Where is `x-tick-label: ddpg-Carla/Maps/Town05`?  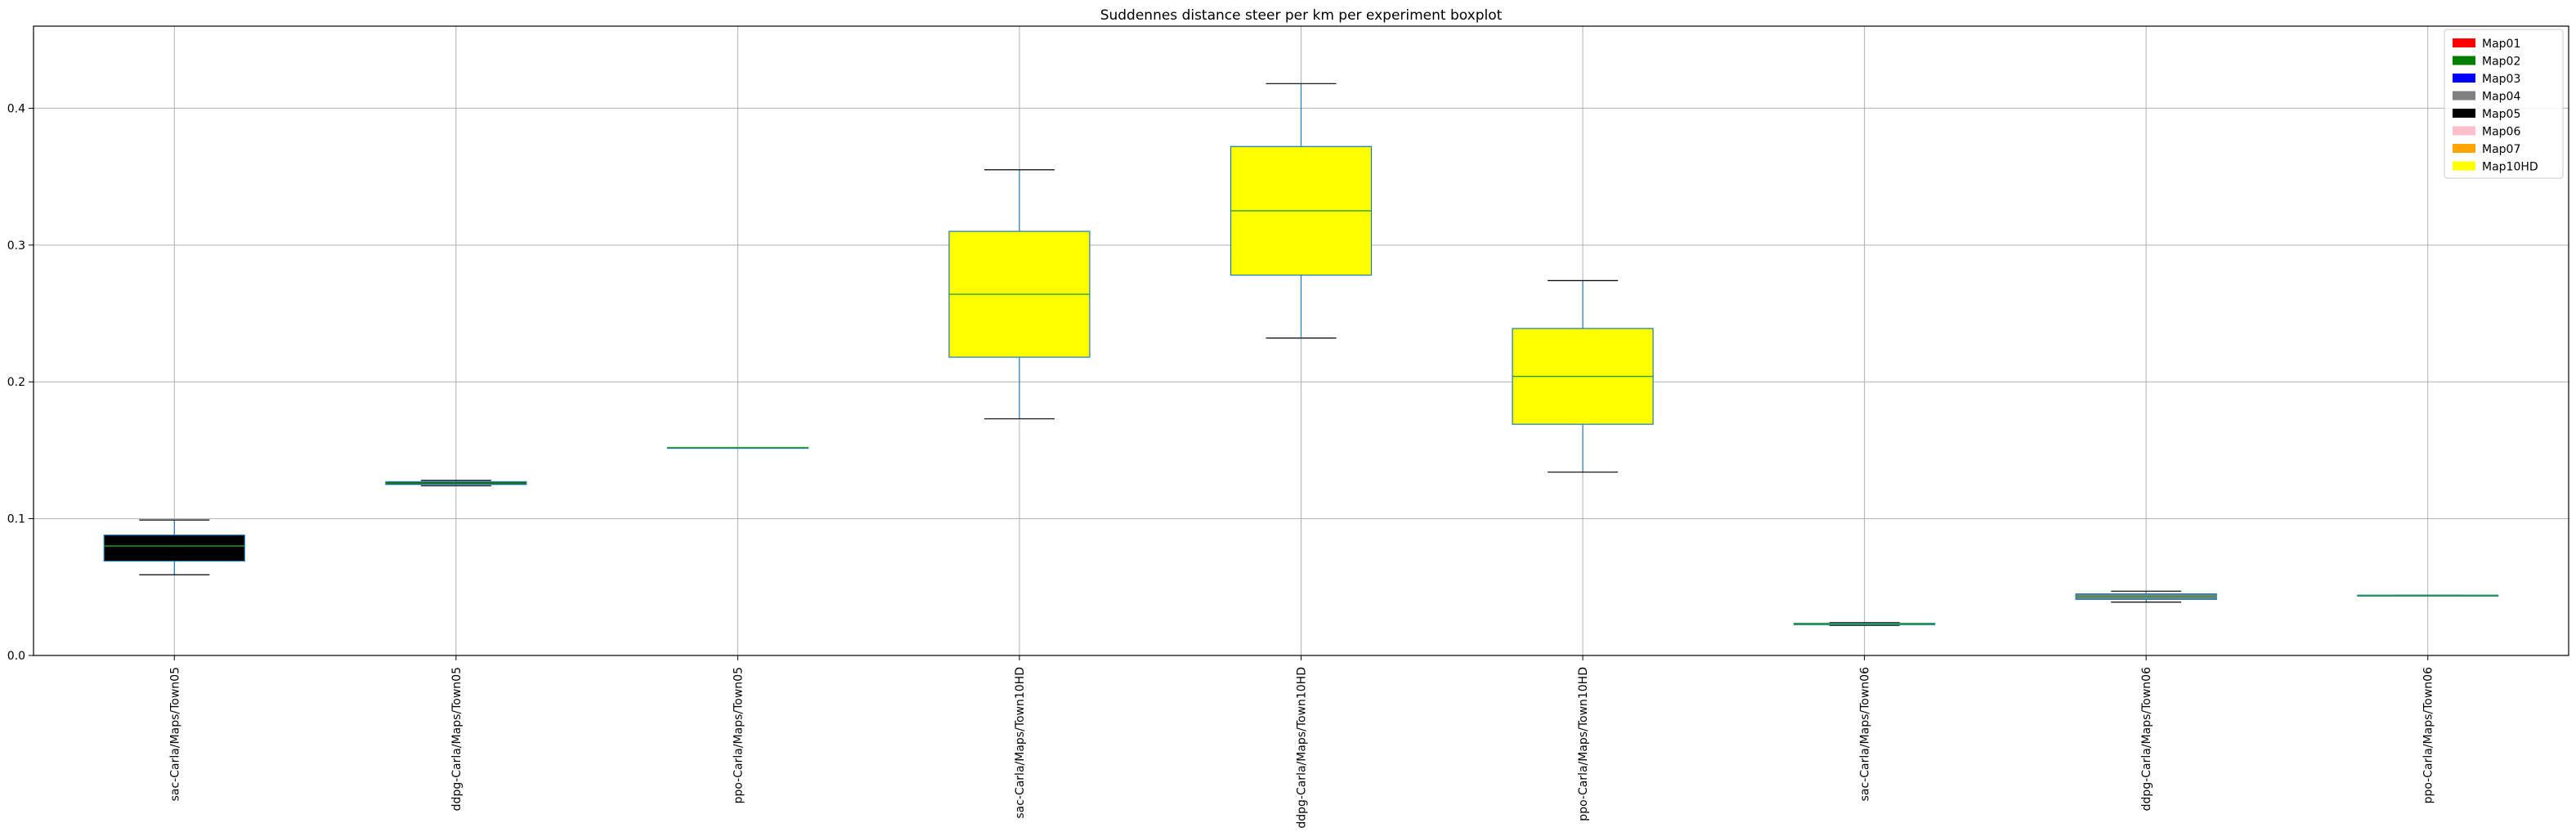
x-tick-label: ddpg-Carla/Maps/Town05 is located at coordinates (457, 739).